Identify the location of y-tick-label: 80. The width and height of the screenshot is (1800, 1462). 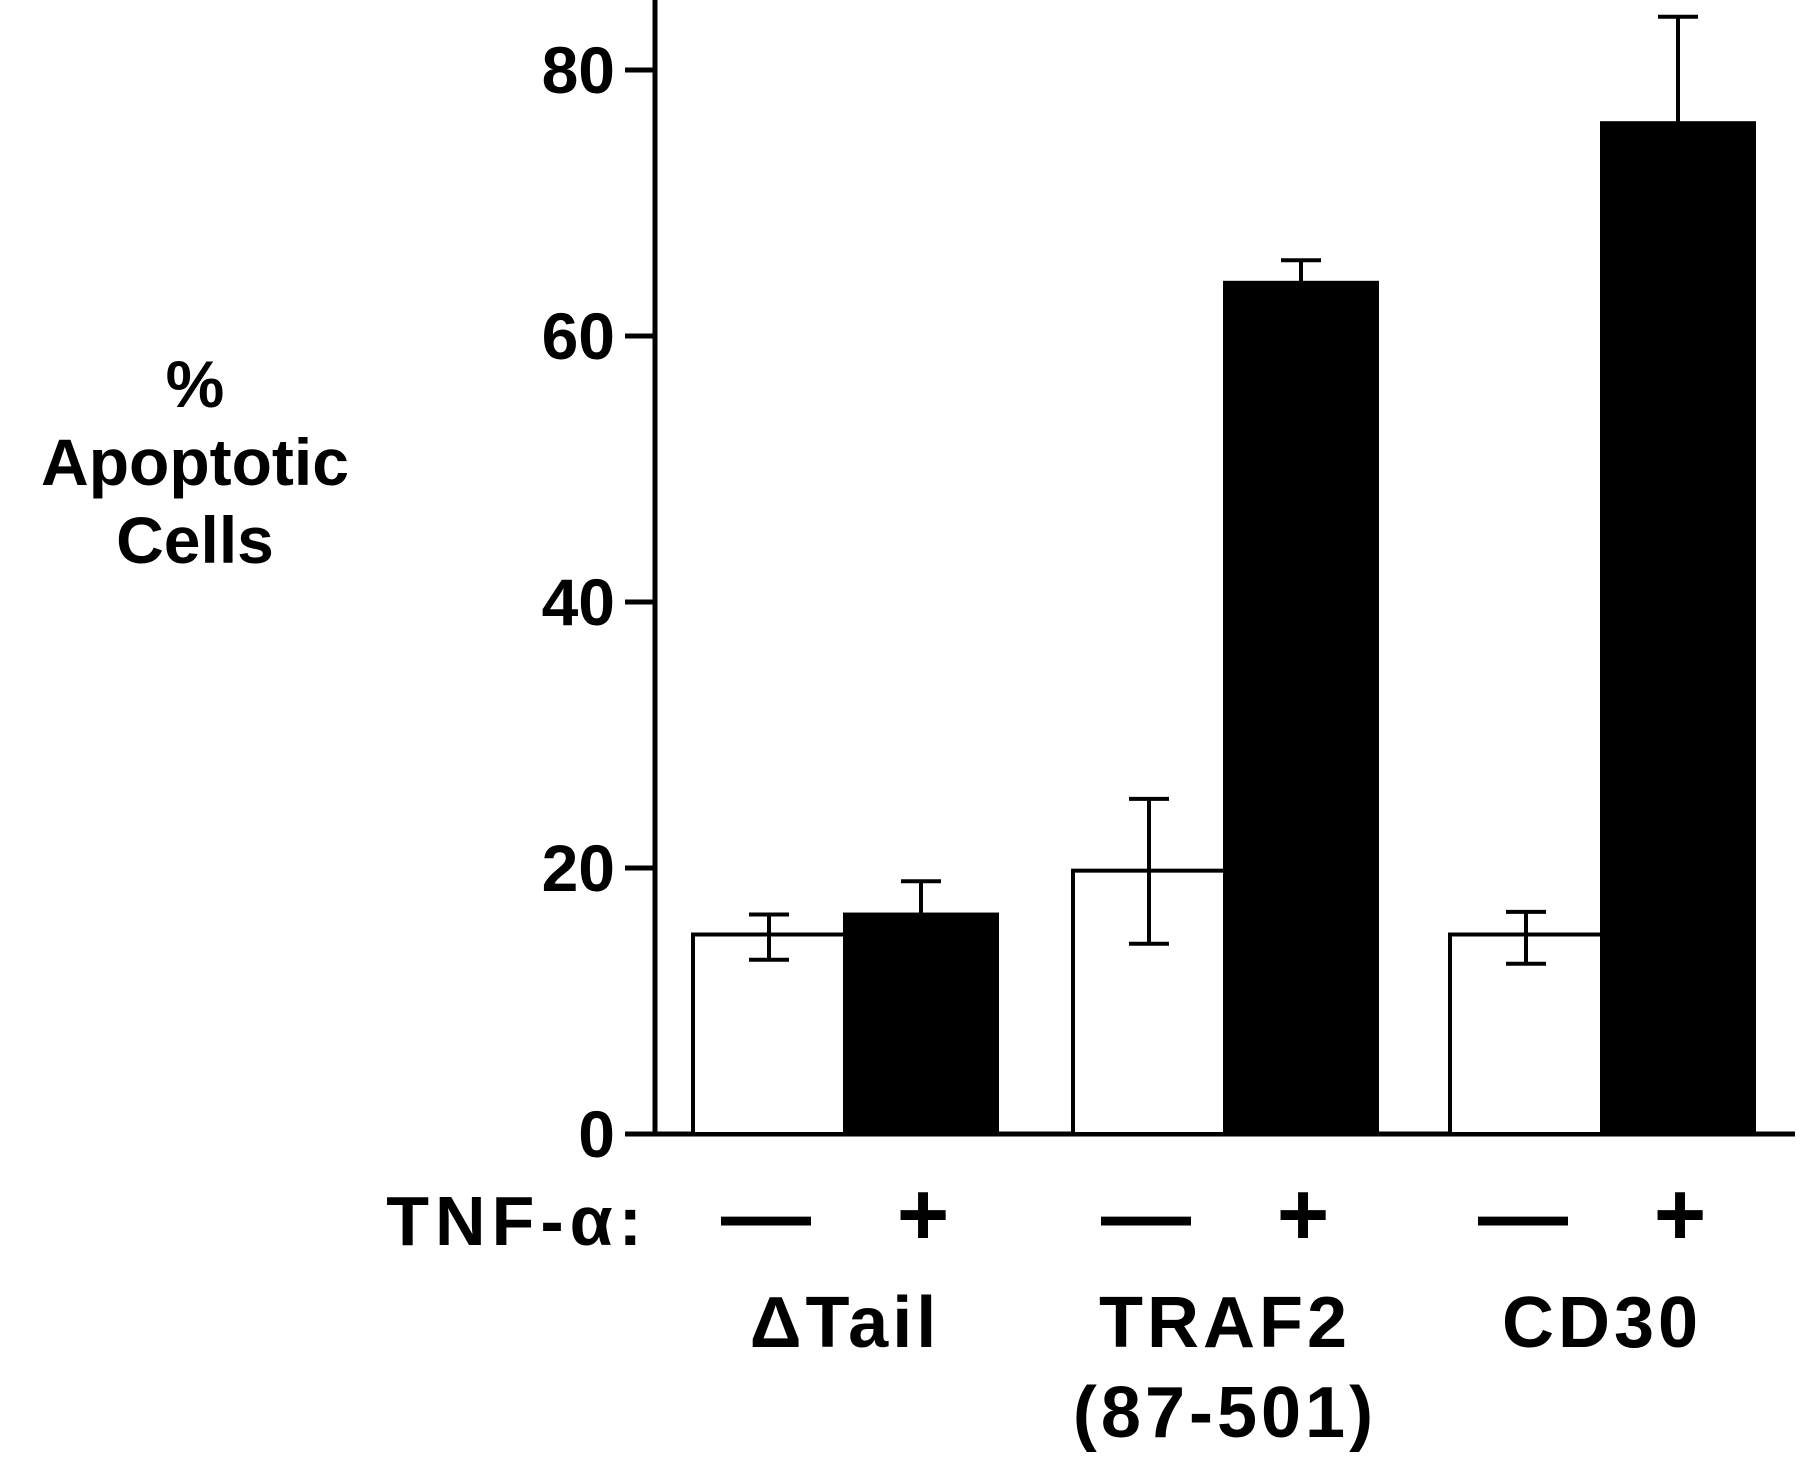
(578, 70).